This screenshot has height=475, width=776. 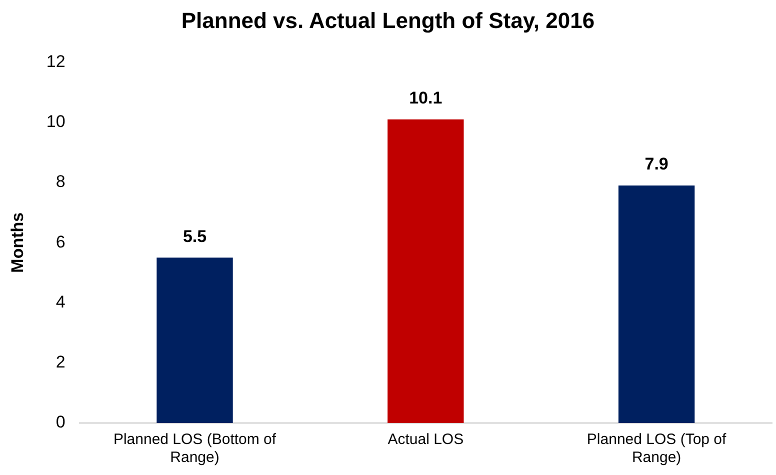 What do you see at coordinates (61, 242) in the screenshot?
I see `y-tick-label: 6` at bounding box center [61, 242].